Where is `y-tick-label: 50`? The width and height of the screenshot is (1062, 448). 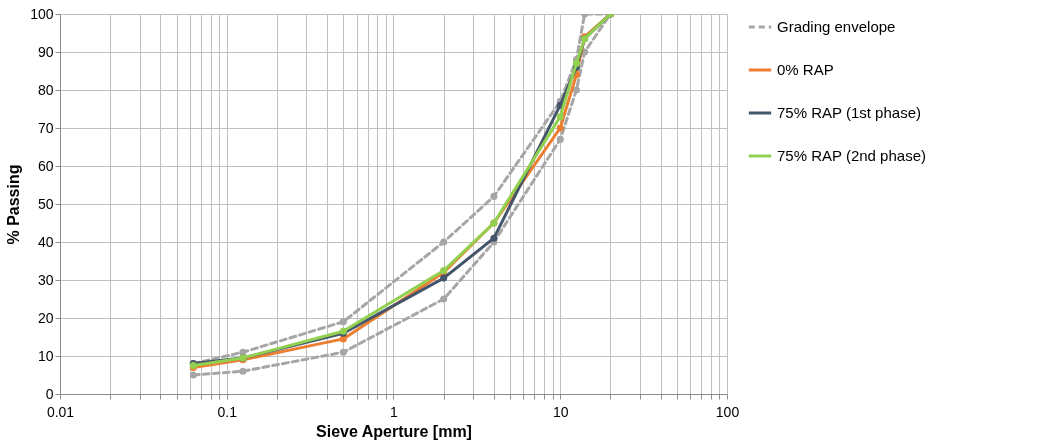 y-tick-label: 50 is located at coordinates (45, 203).